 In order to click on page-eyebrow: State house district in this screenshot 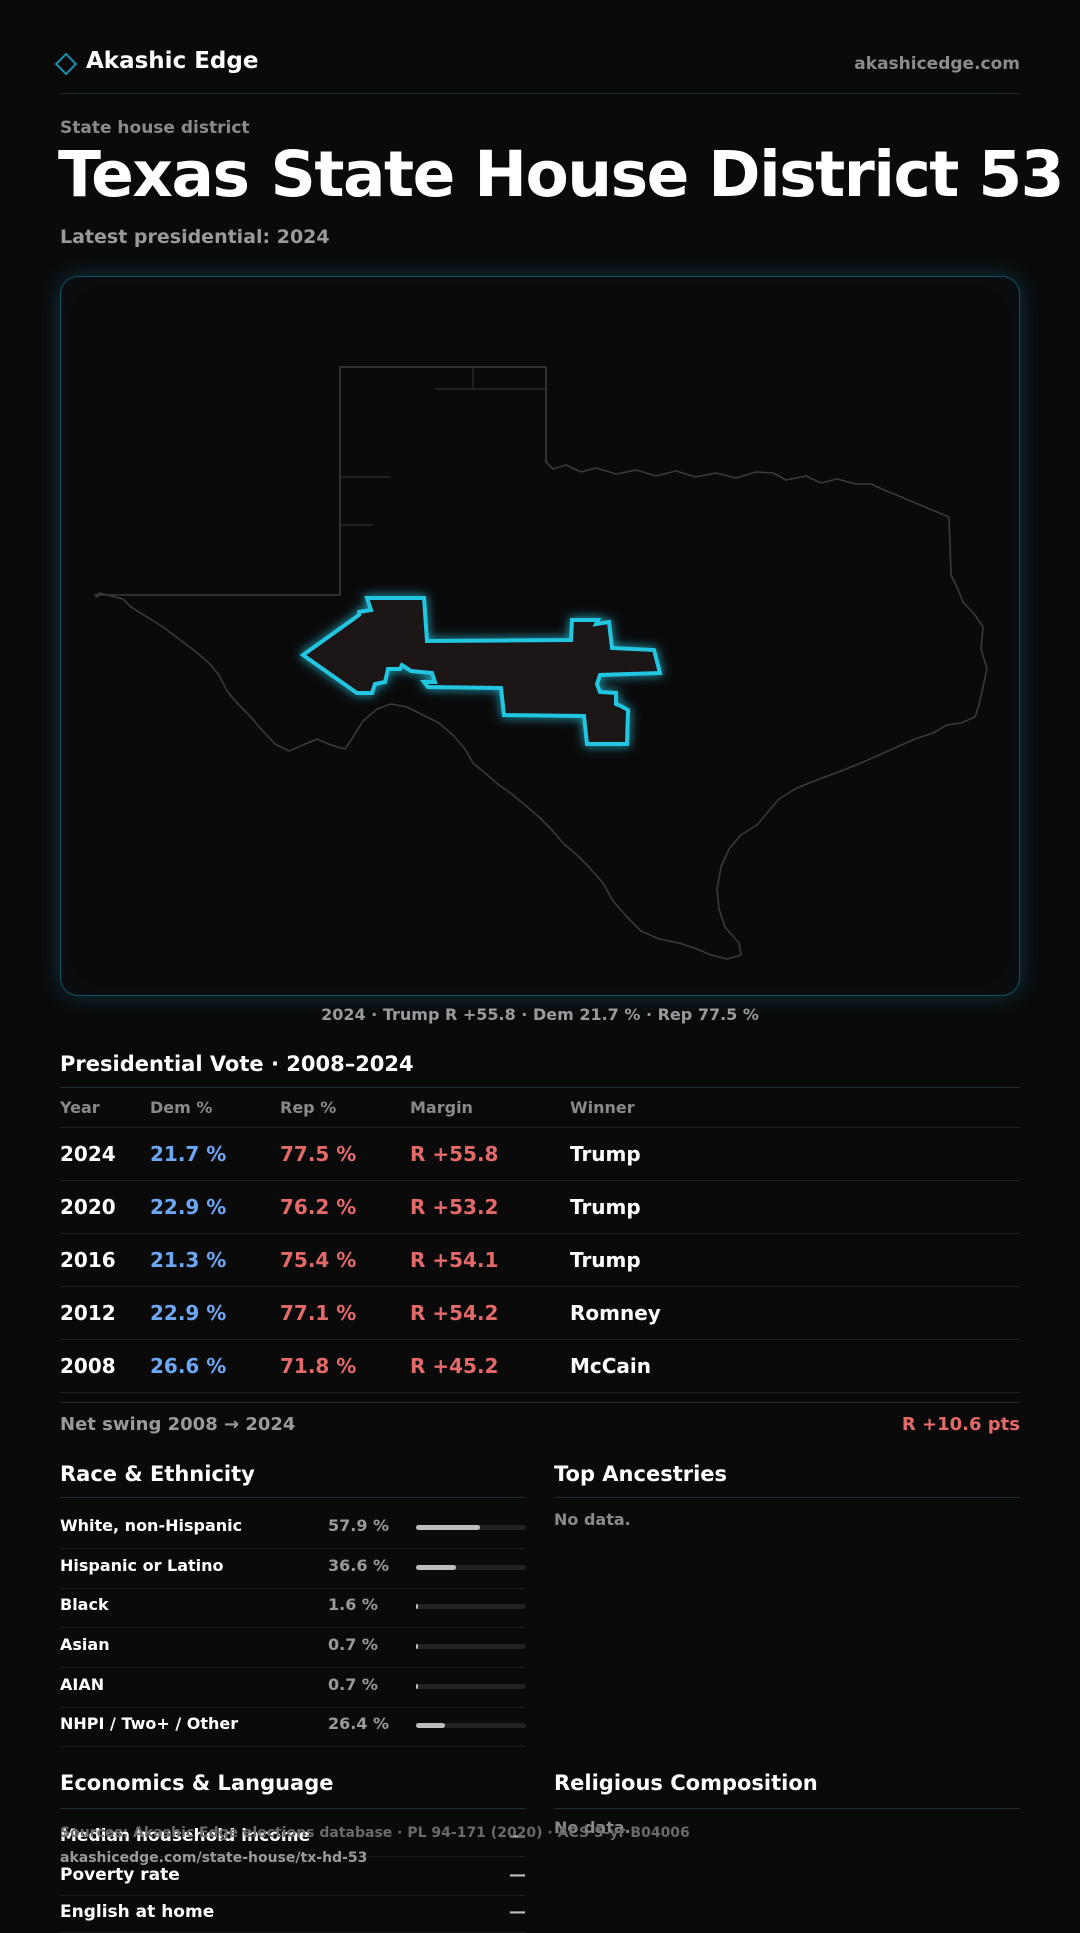, I will do `click(155, 128)`.